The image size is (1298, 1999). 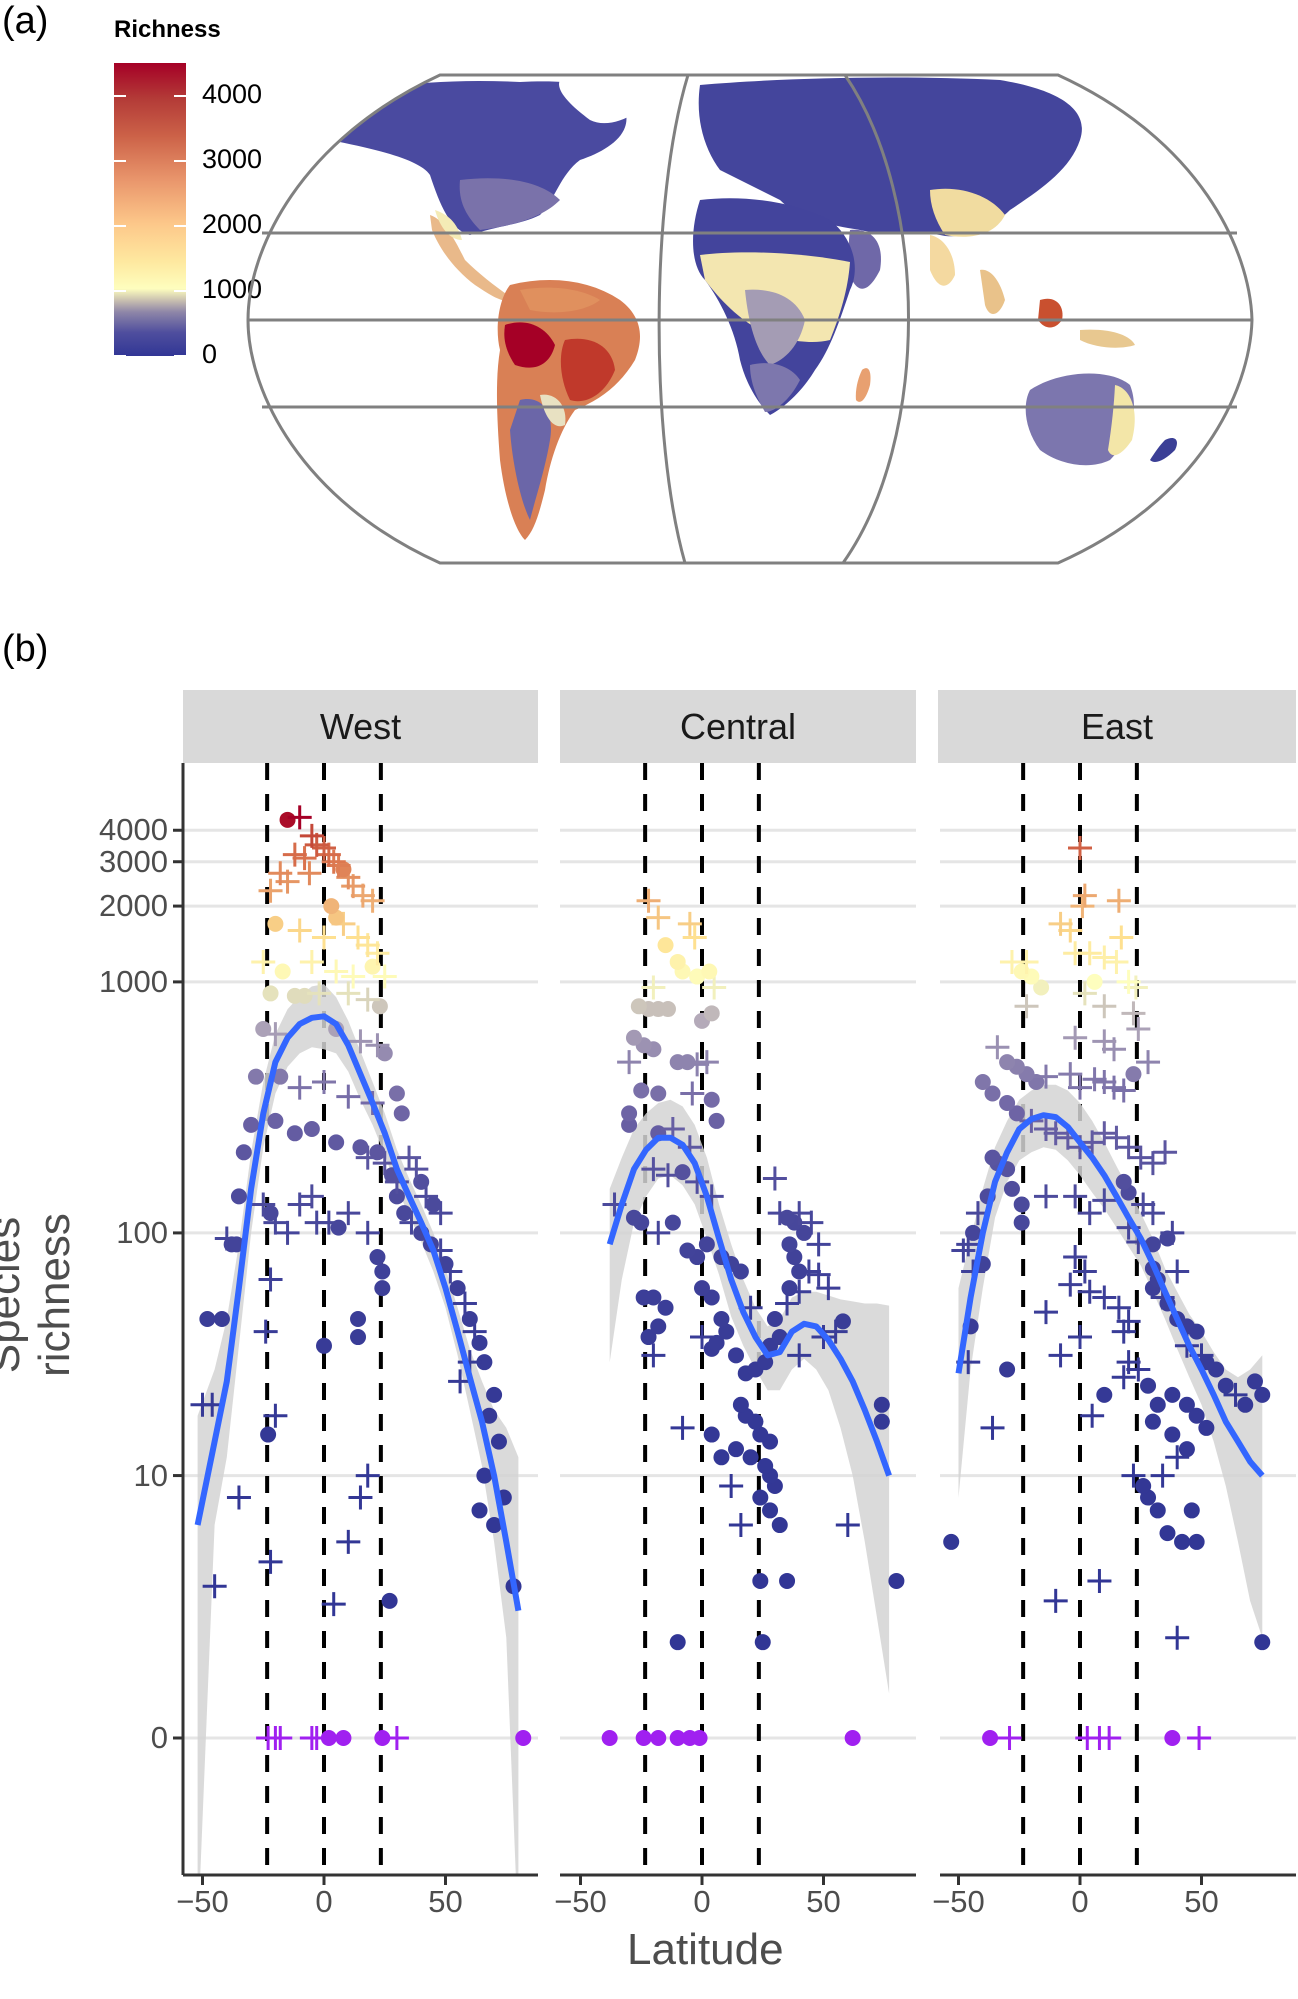 What do you see at coordinates (738, 726) in the screenshot?
I see `facet-label-central: Central` at bounding box center [738, 726].